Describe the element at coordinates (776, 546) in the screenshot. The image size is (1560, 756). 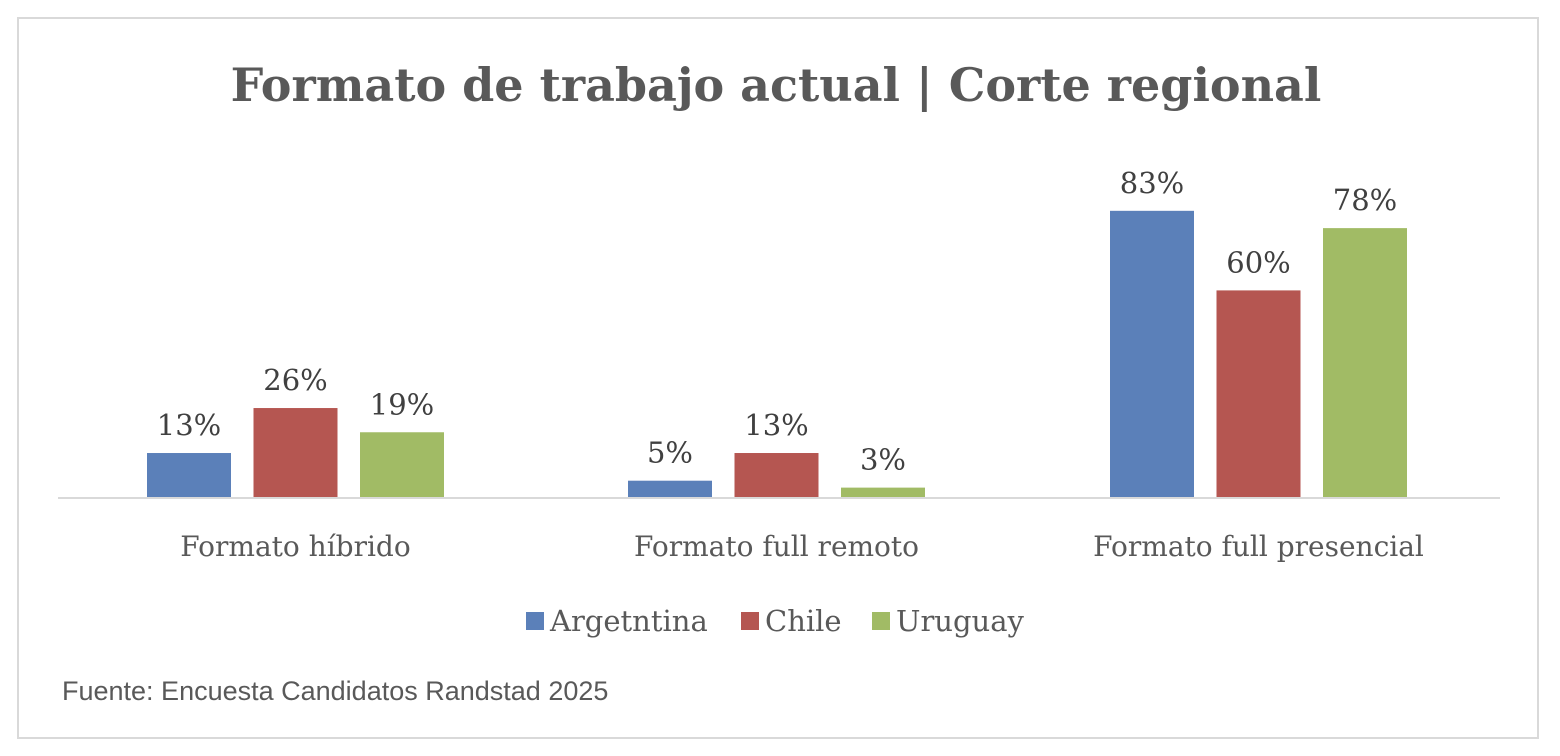
I see `category-label: Formato full remoto` at that location.